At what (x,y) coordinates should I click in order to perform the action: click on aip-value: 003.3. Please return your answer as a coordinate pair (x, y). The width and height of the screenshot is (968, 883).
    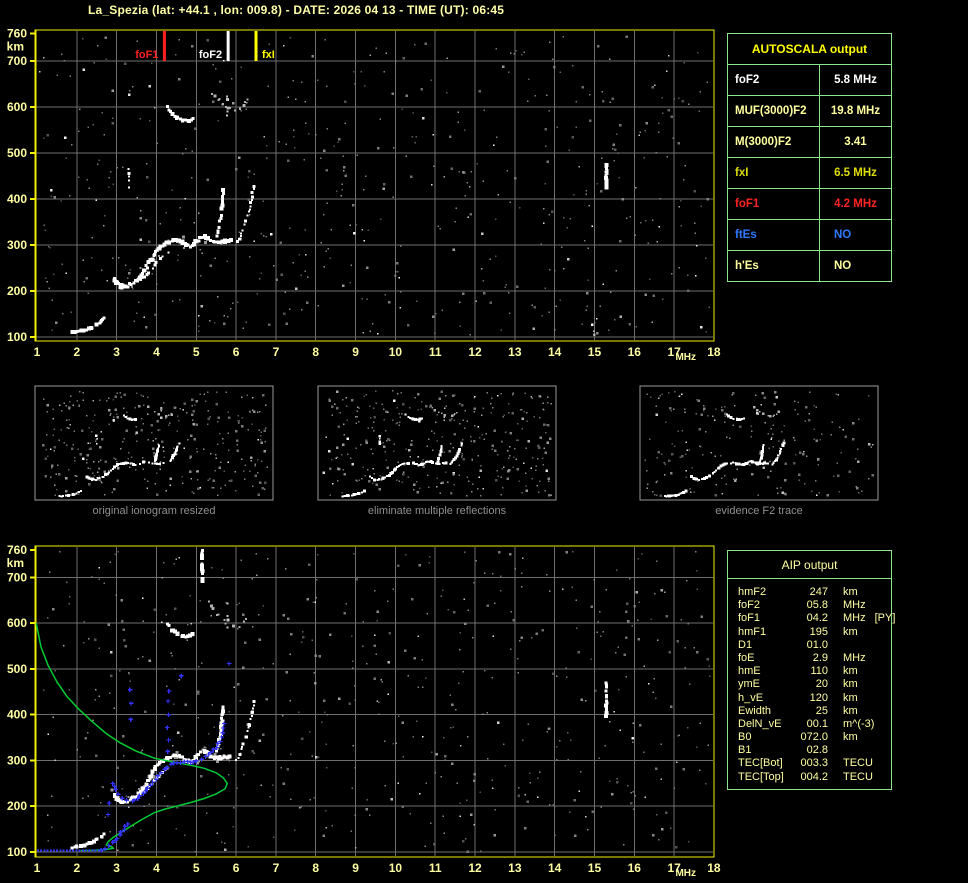
    Looking at the image, I should click on (814, 763).